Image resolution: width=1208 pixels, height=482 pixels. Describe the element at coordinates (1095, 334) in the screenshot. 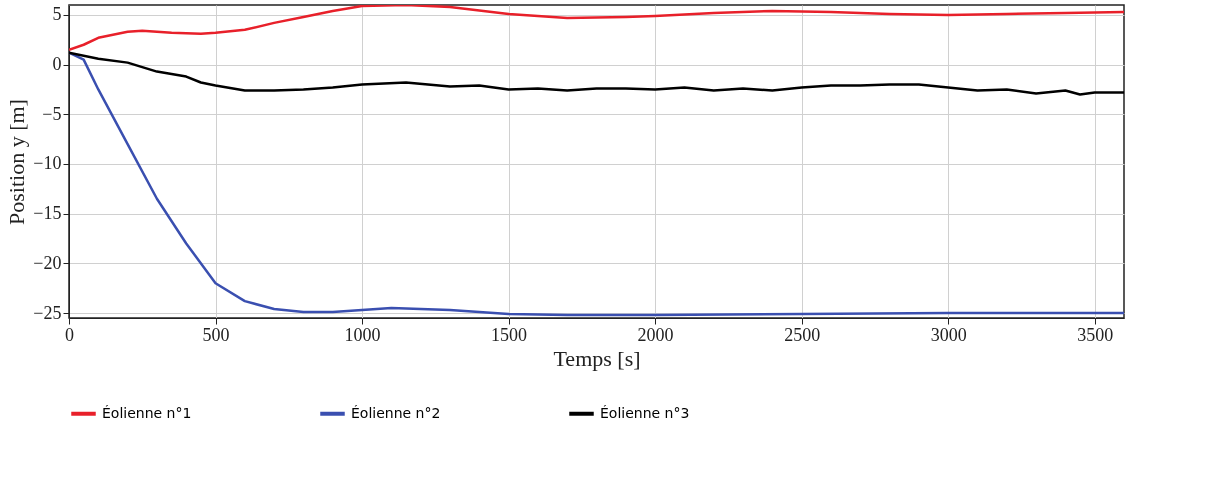

I see `x-tick-label: 3500` at that location.